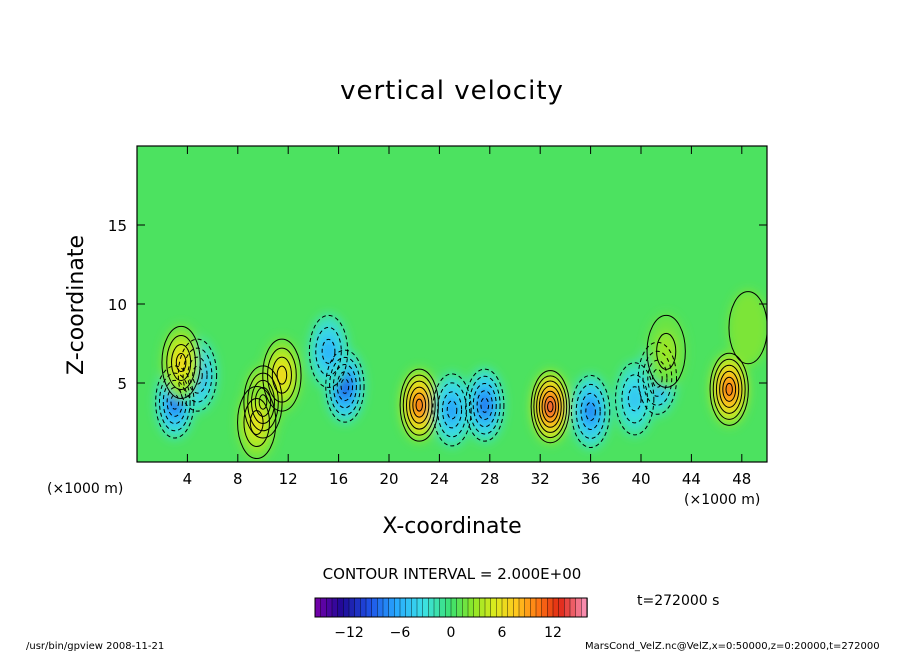  I want to click on time-label: t=272000 s, so click(678, 601).